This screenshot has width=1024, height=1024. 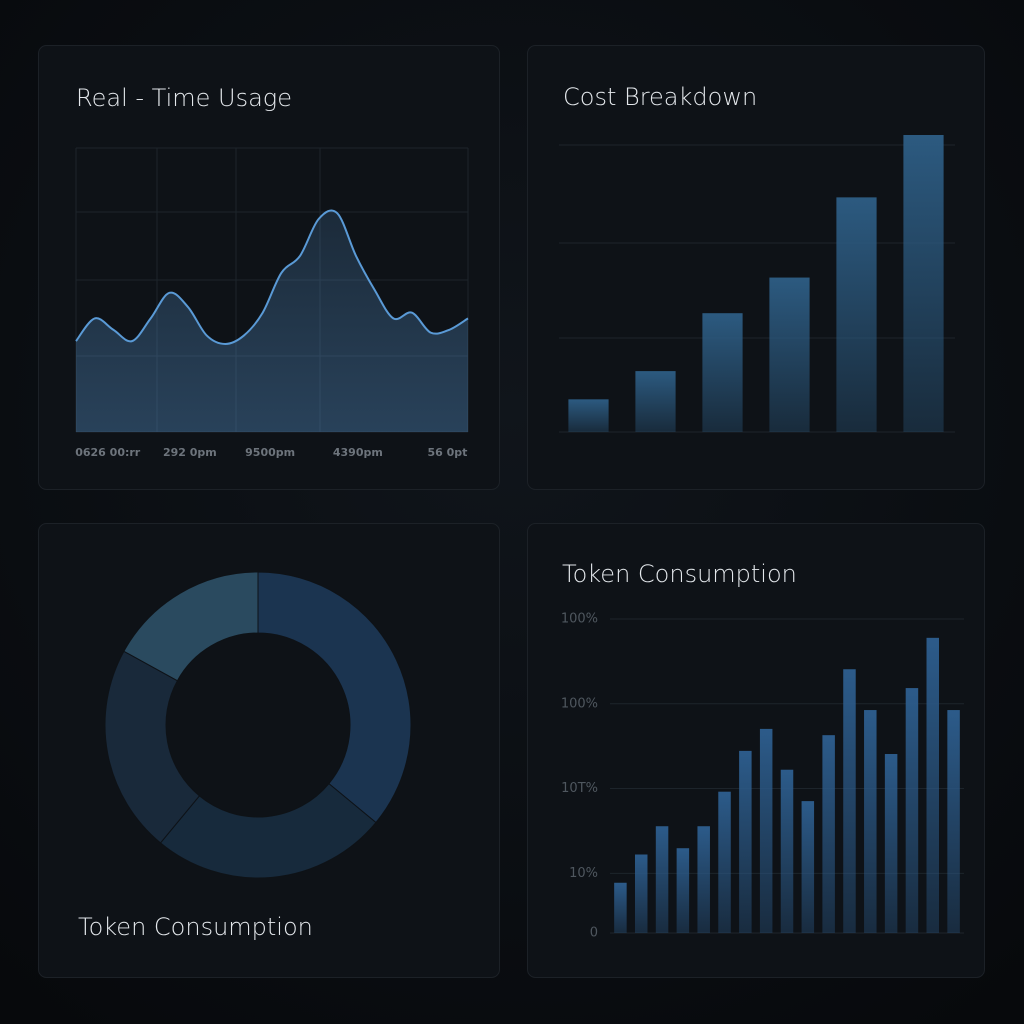 I want to click on x-tick-label: 0626 00:rr, so click(x=108, y=452).